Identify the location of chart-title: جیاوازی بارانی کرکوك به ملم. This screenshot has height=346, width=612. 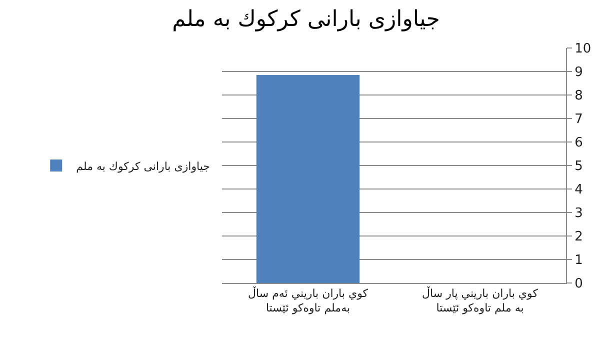
(306, 19).